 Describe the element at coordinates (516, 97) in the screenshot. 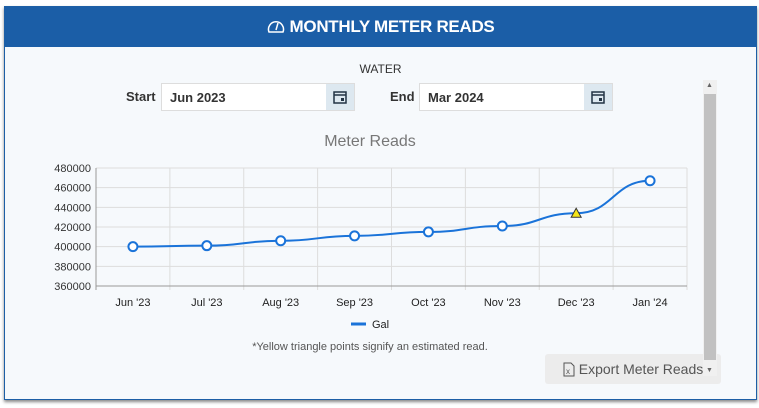

I see `end-date-input: Mar 2024` at that location.